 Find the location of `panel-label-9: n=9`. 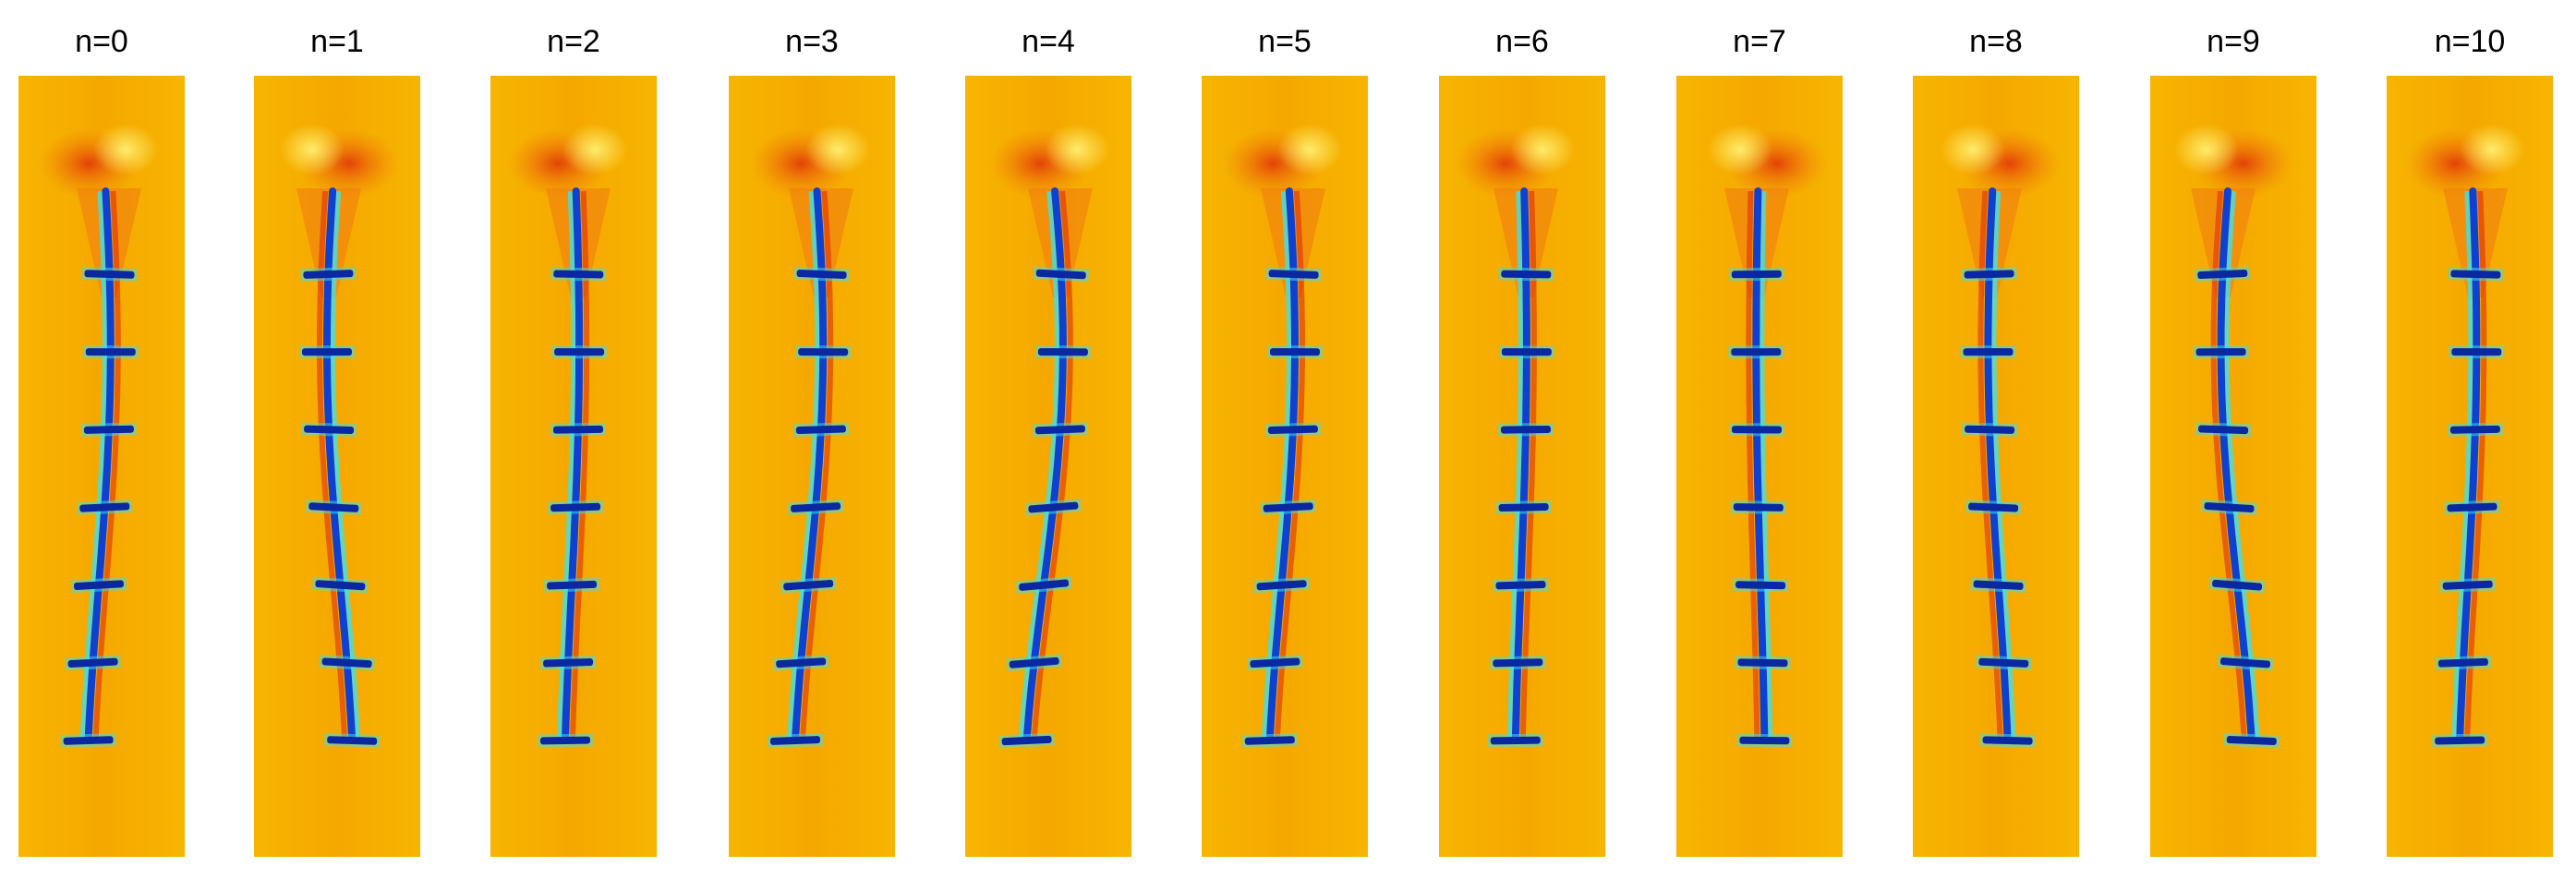

panel-label-9: n=9 is located at coordinates (2233, 42).